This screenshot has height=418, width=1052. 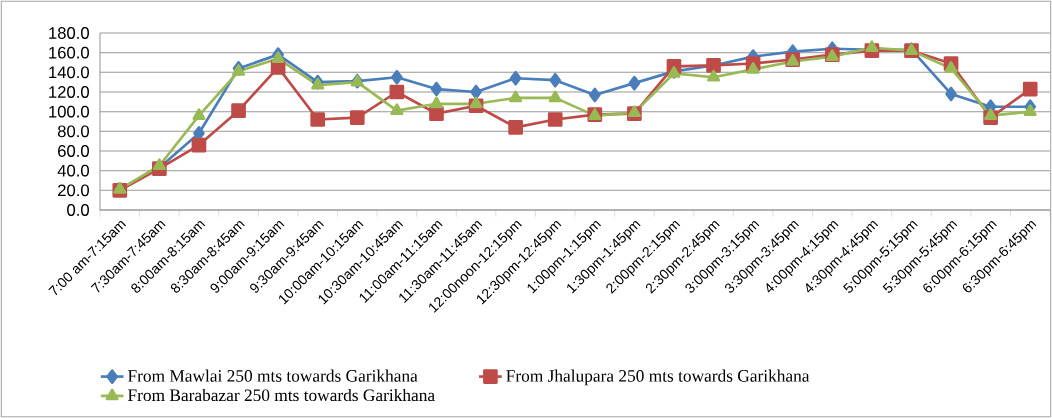 I want to click on legend-label: From Jhalupara 250 mts towards Garikhana, so click(x=658, y=377).